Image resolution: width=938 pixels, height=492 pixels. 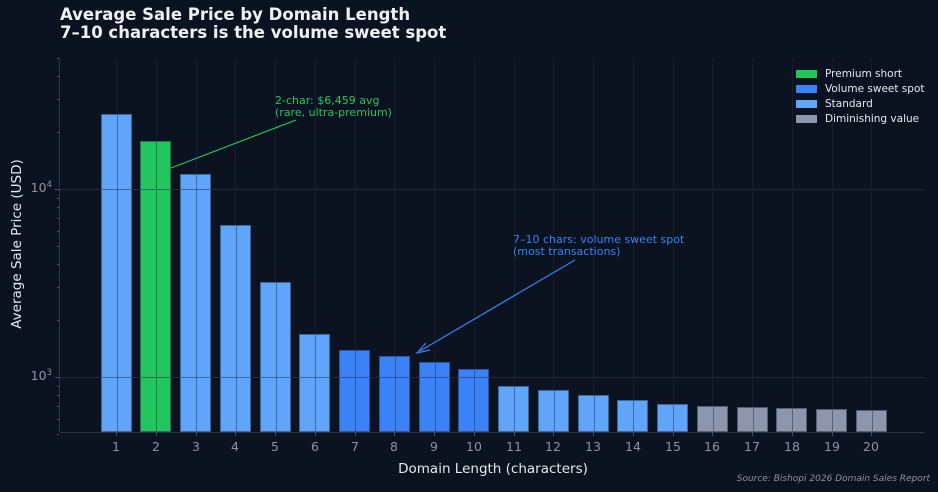 I want to click on xtick-label: 6, so click(x=315, y=446).